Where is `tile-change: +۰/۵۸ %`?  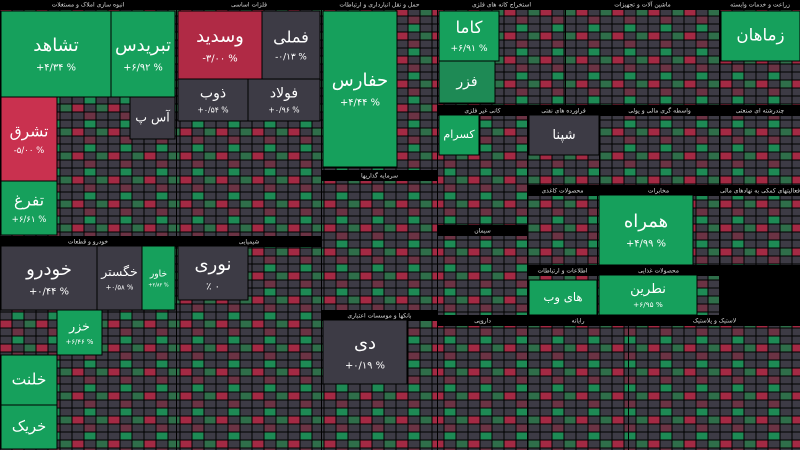 tile-change: +۰/۵۸ % is located at coordinates (120, 287).